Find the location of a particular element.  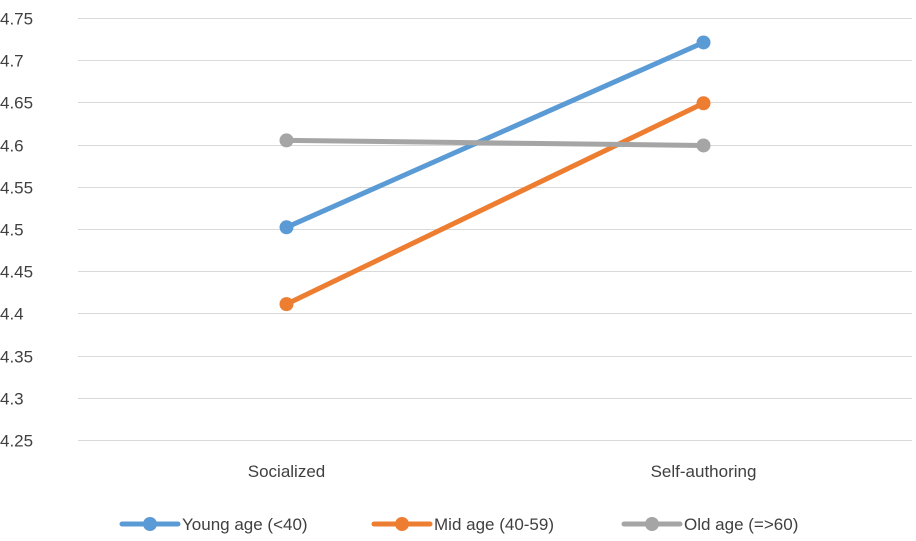

y-tick-label: 4.75 is located at coordinates (16, 19).